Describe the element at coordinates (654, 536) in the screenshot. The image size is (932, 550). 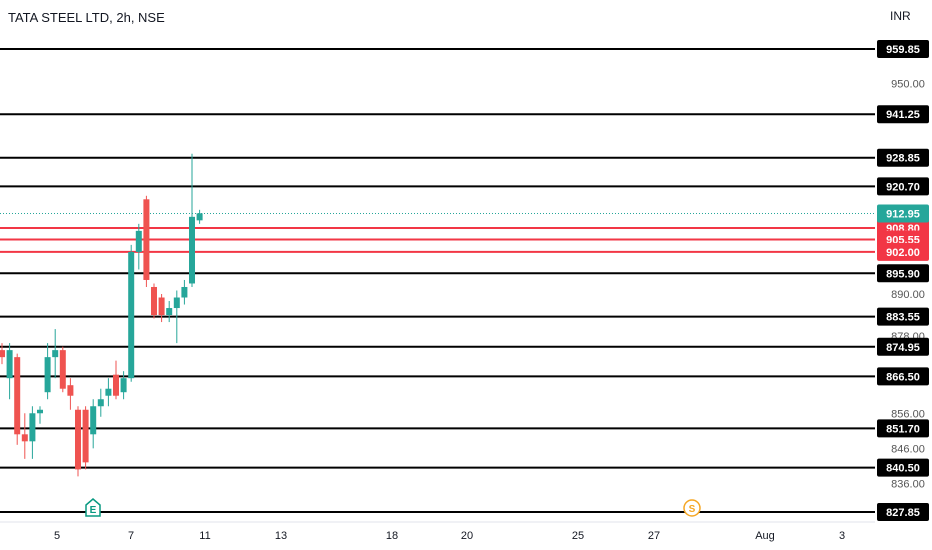
I see `x-axis-tick: 27` at that location.